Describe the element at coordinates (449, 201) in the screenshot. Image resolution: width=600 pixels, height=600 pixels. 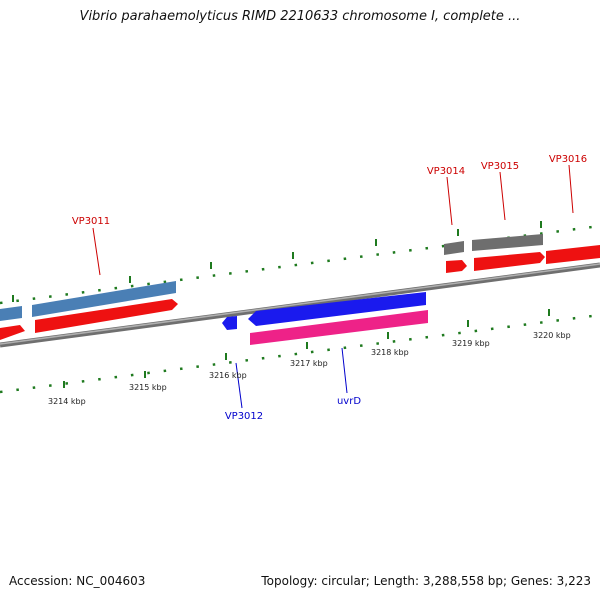
I see `leader-vp3014` at that location.